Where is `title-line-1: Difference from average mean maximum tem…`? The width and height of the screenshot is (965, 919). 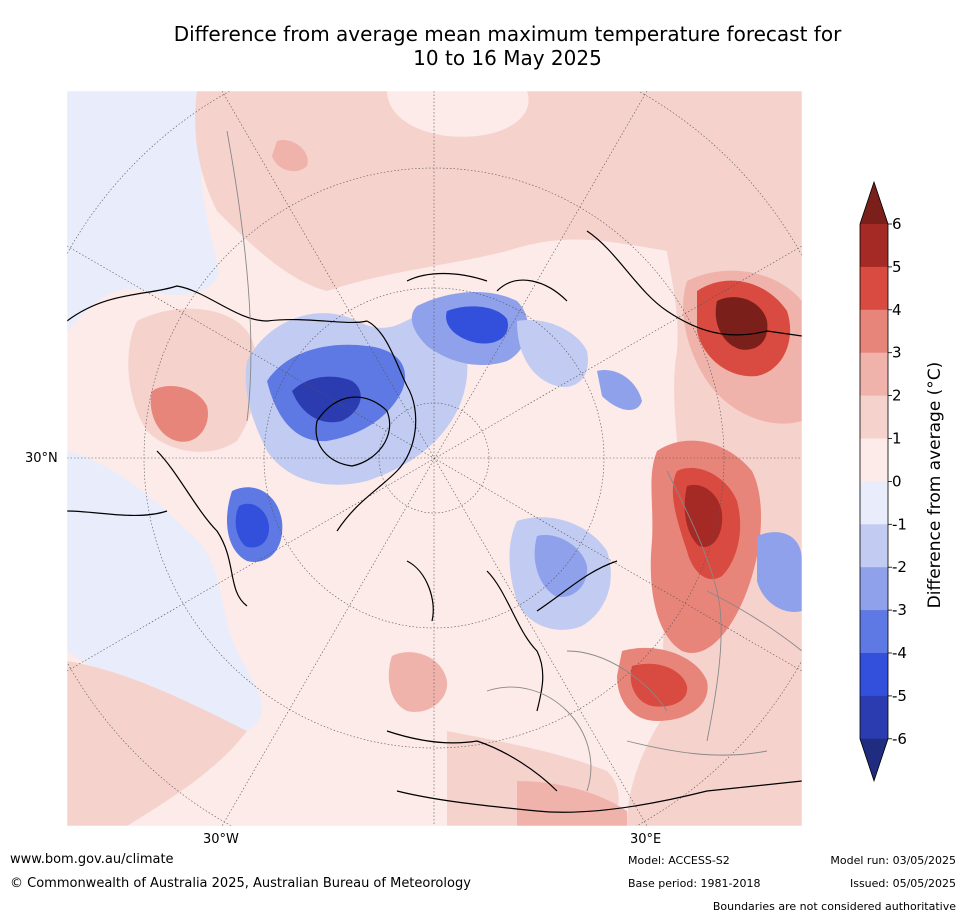 title-line-1: Difference from average mean maximum tem… is located at coordinates (507, 34).